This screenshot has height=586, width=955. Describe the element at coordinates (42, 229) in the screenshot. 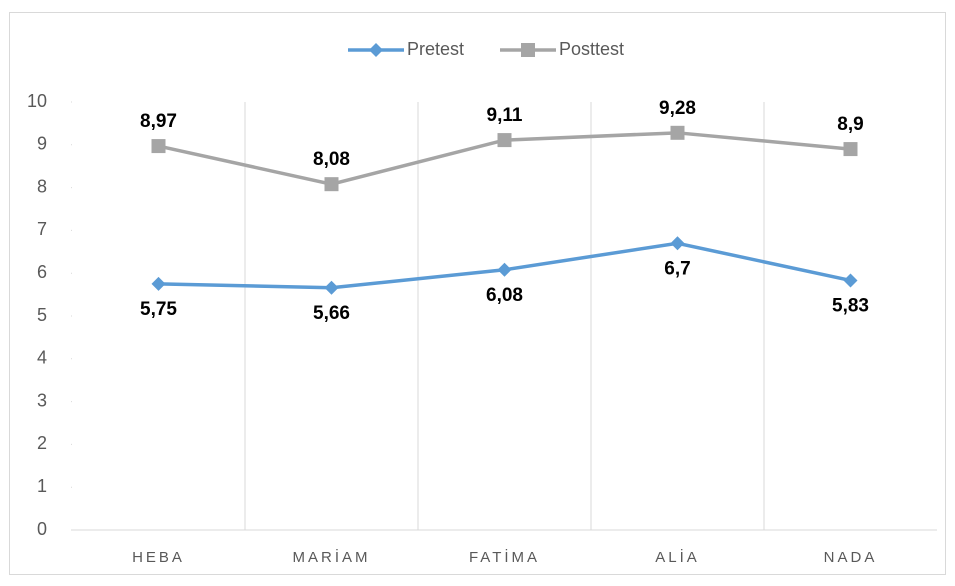

I see `y-tick-label: 7` at that location.